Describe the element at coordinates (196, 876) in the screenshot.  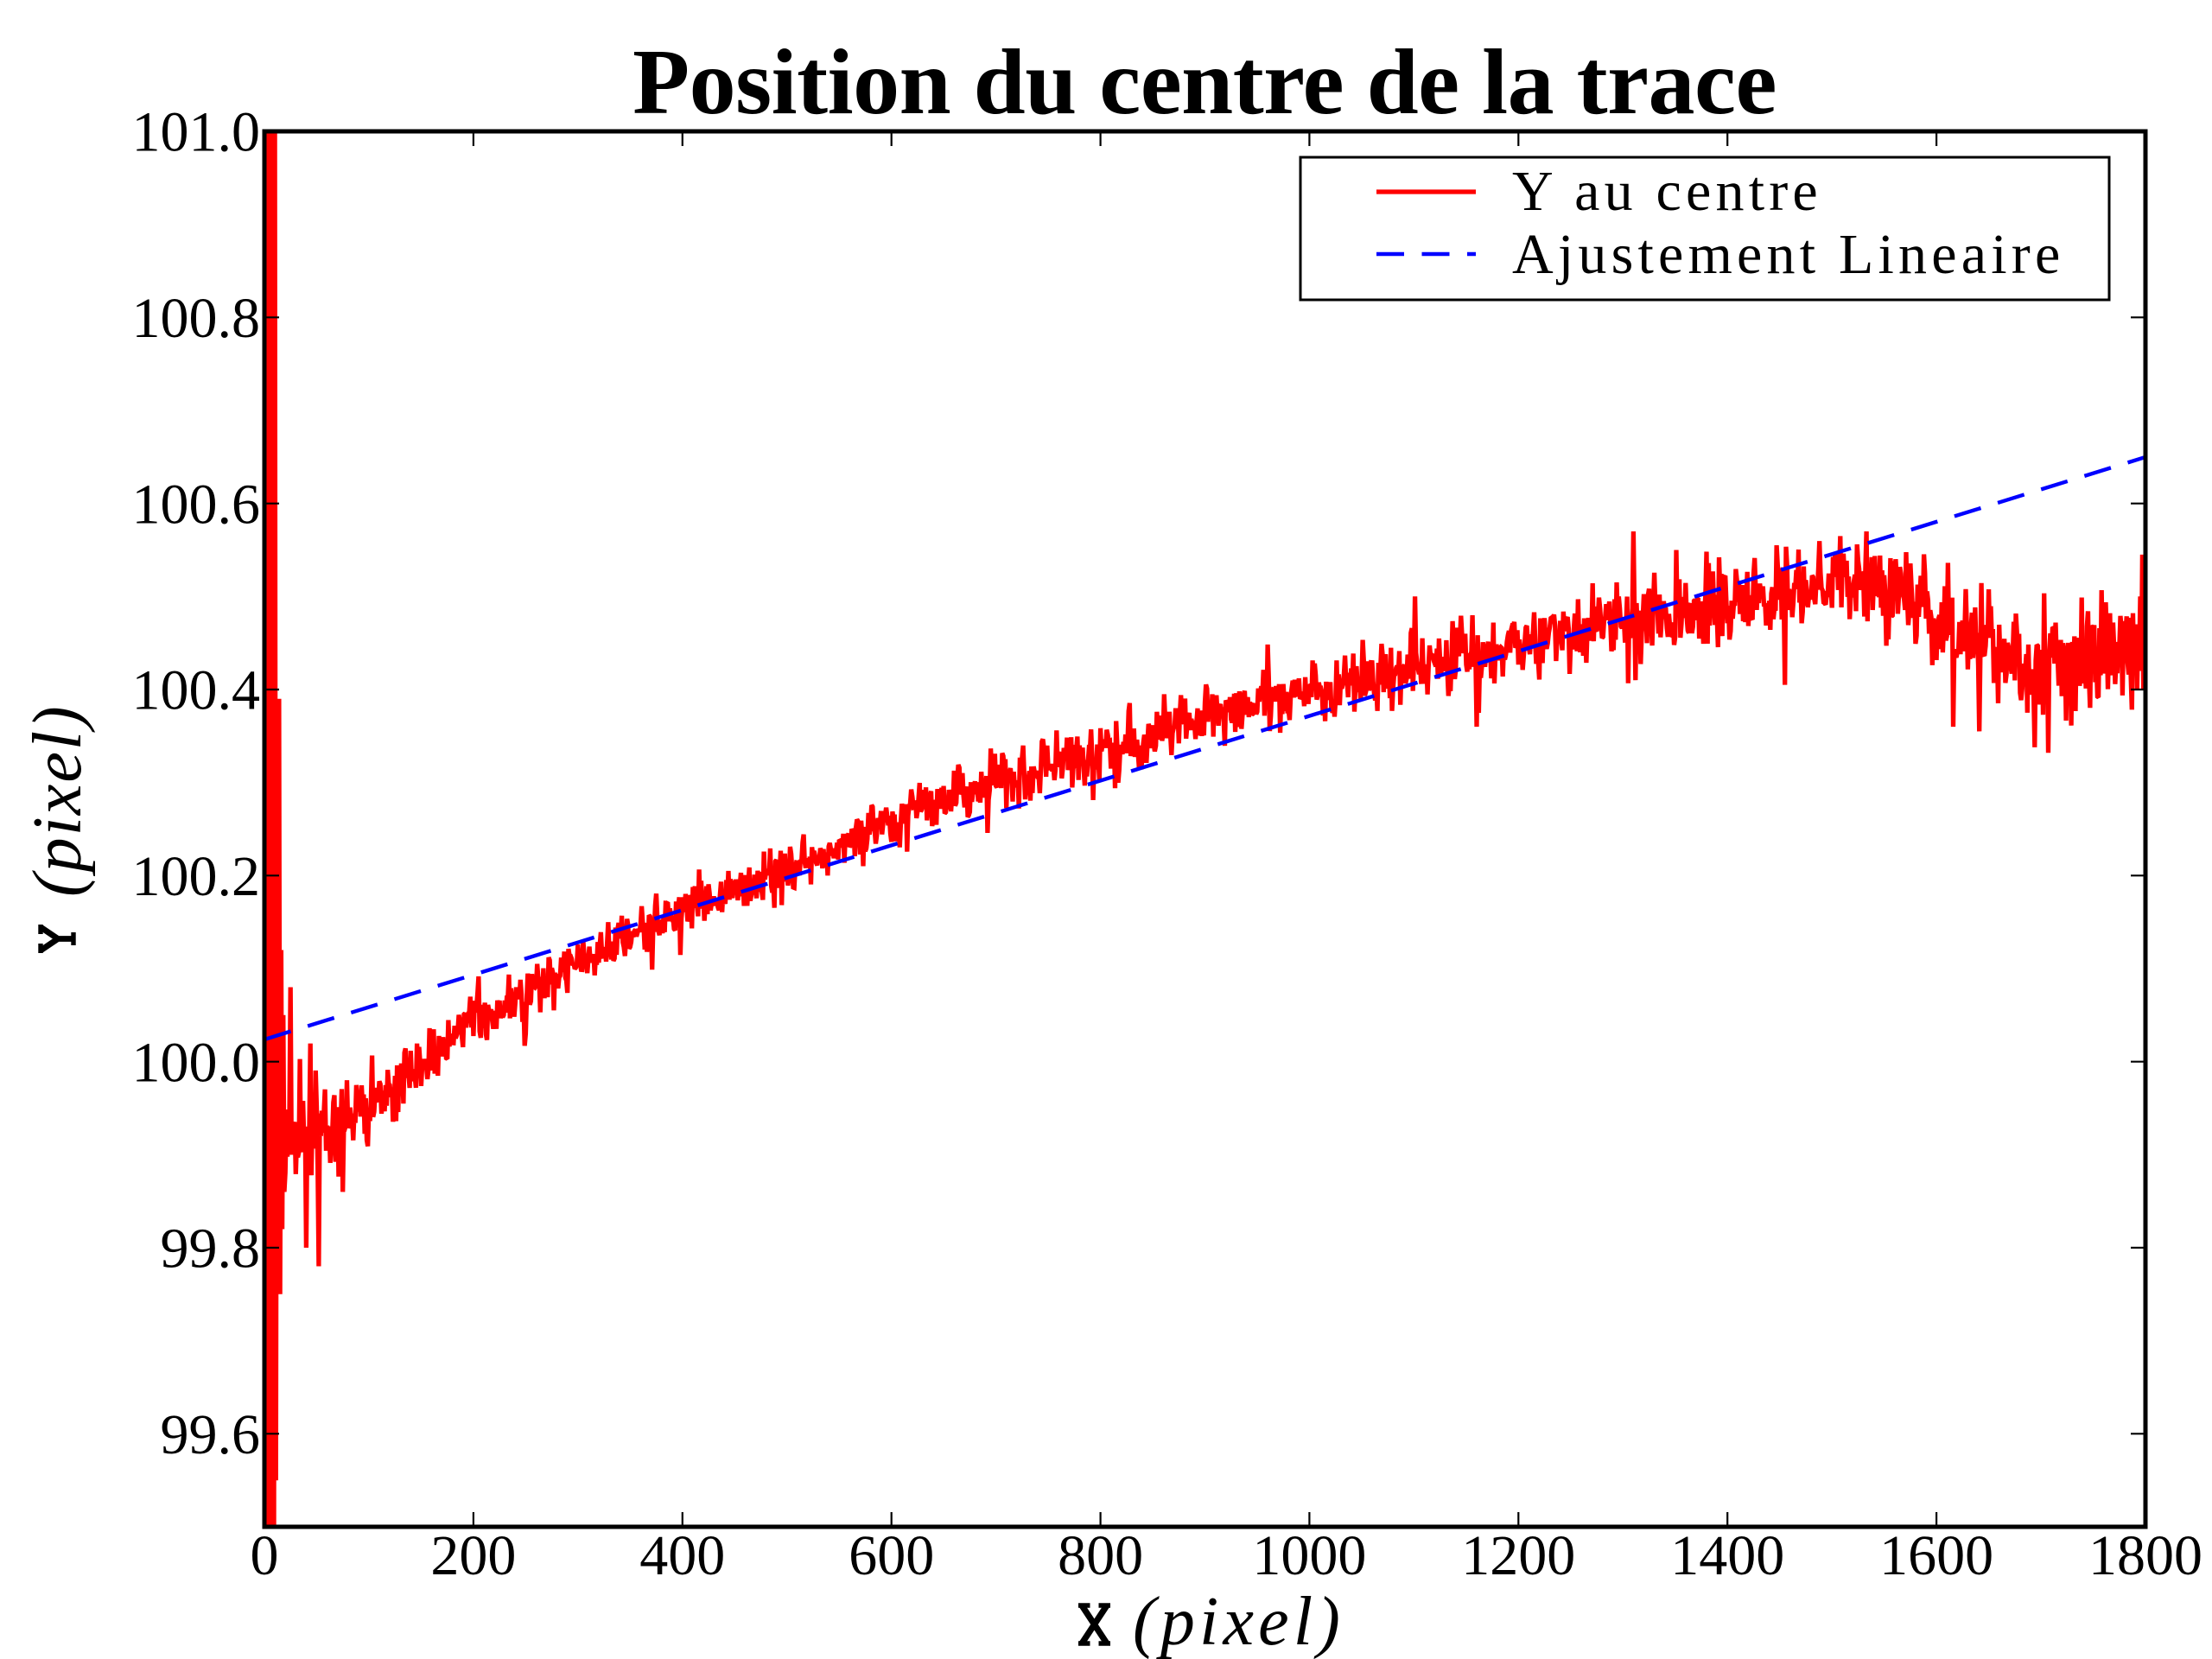
I see `svg-text: 100.2` at that location.